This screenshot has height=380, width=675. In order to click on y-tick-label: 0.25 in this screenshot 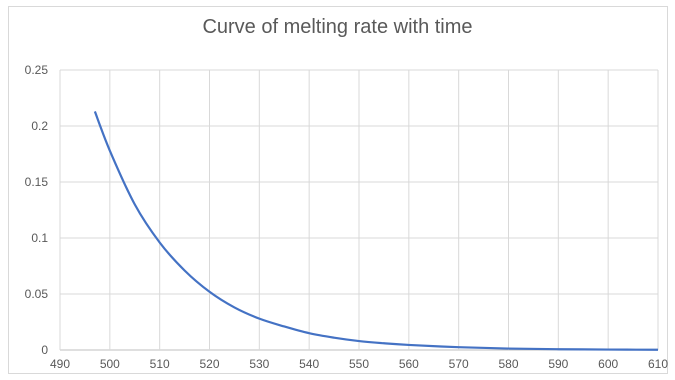, I will do `click(37, 70)`.